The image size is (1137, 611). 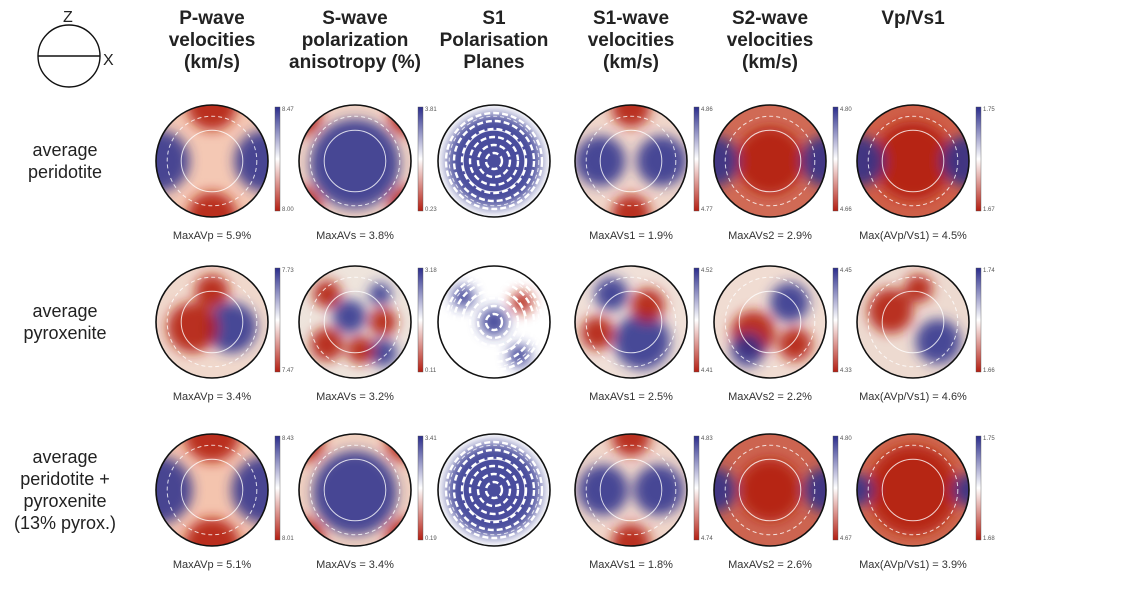 What do you see at coordinates (212, 565) in the screenshot?
I see `caption-p-mixed: MaxAVp = 5.1%` at bounding box center [212, 565].